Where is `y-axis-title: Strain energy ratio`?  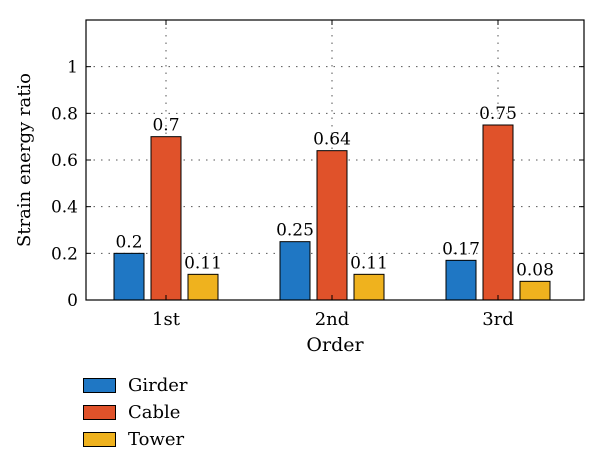 y-axis-title: Strain energy ratio is located at coordinates (24, 160).